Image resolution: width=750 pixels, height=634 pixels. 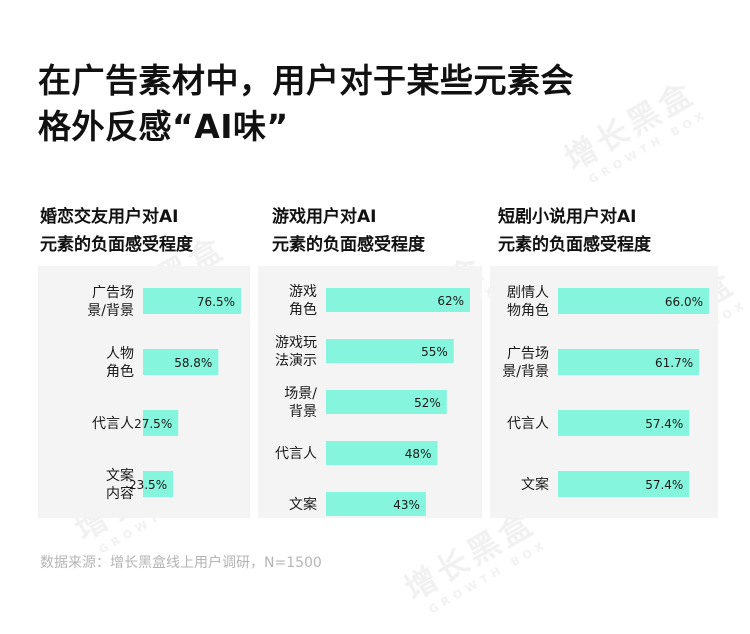 What do you see at coordinates (216, 302) in the screenshot?
I see `data-label: 76.5%` at bounding box center [216, 302].